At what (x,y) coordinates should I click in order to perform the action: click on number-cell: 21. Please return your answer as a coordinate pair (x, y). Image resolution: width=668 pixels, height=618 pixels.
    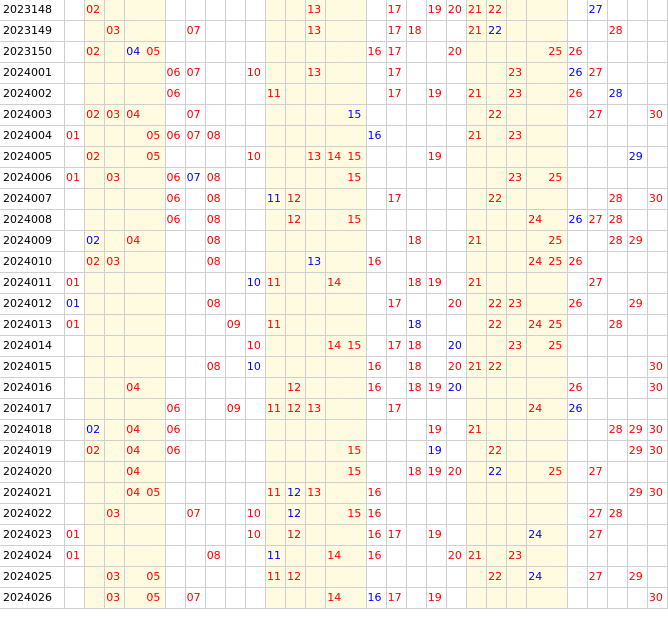
    Looking at the image, I should click on (477, 10).